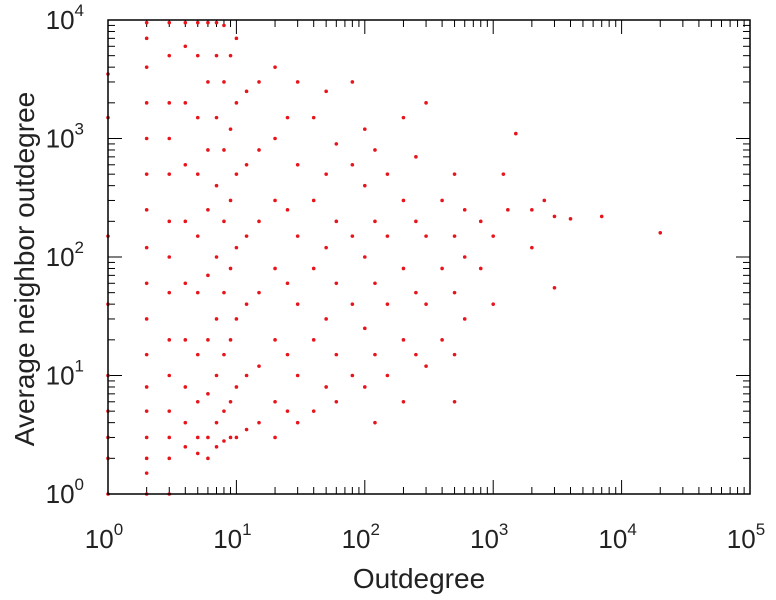  Describe the element at coordinates (361, 537) in the screenshot. I see `x-tick-label: 10²` at that location.